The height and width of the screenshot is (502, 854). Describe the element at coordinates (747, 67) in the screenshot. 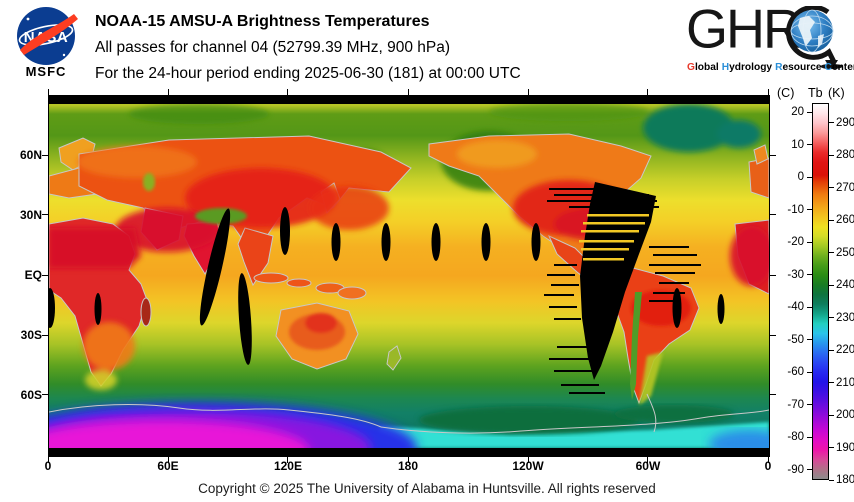

I see `ghrc-tagline-word: Hydrology` at that location.